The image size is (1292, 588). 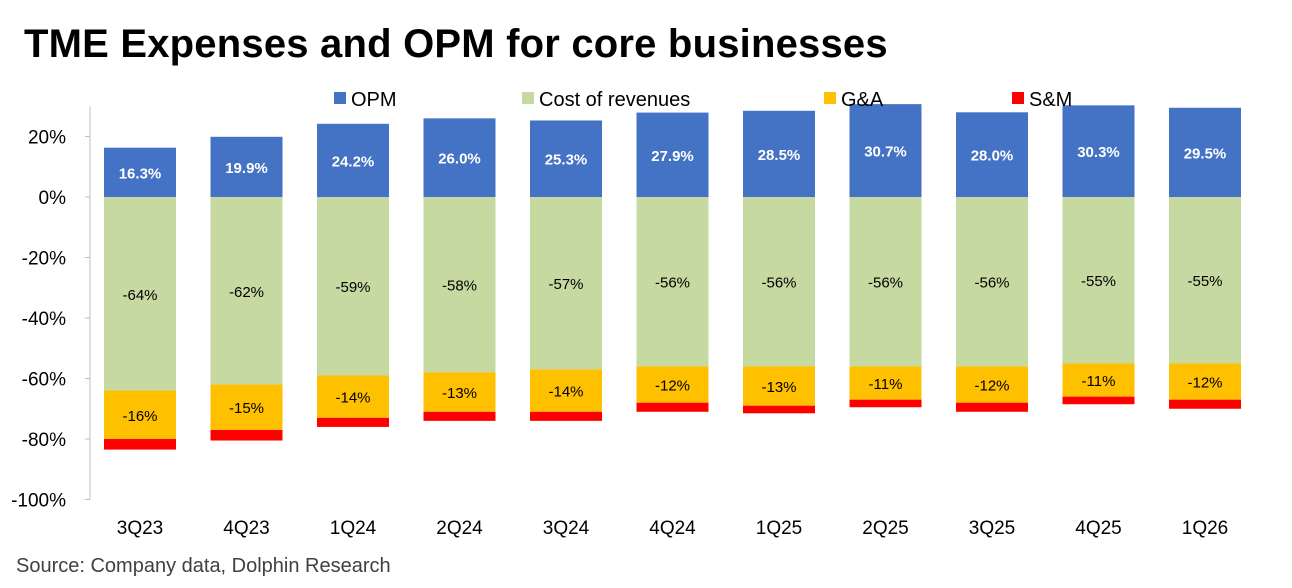 What do you see at coordinates (44, 319) in the screenshot?
I see `y-tick-label: -40%` at bounding box center [44, 319].